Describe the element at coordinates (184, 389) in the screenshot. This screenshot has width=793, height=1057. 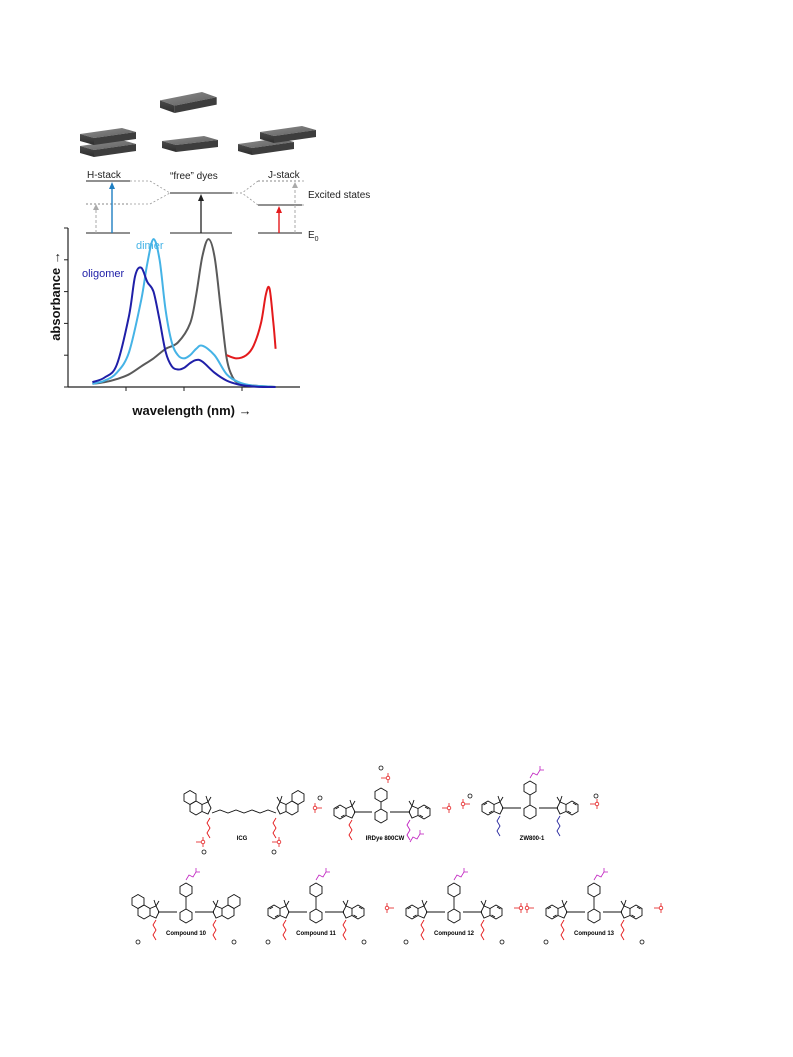
I see `x-ticks` at that location.